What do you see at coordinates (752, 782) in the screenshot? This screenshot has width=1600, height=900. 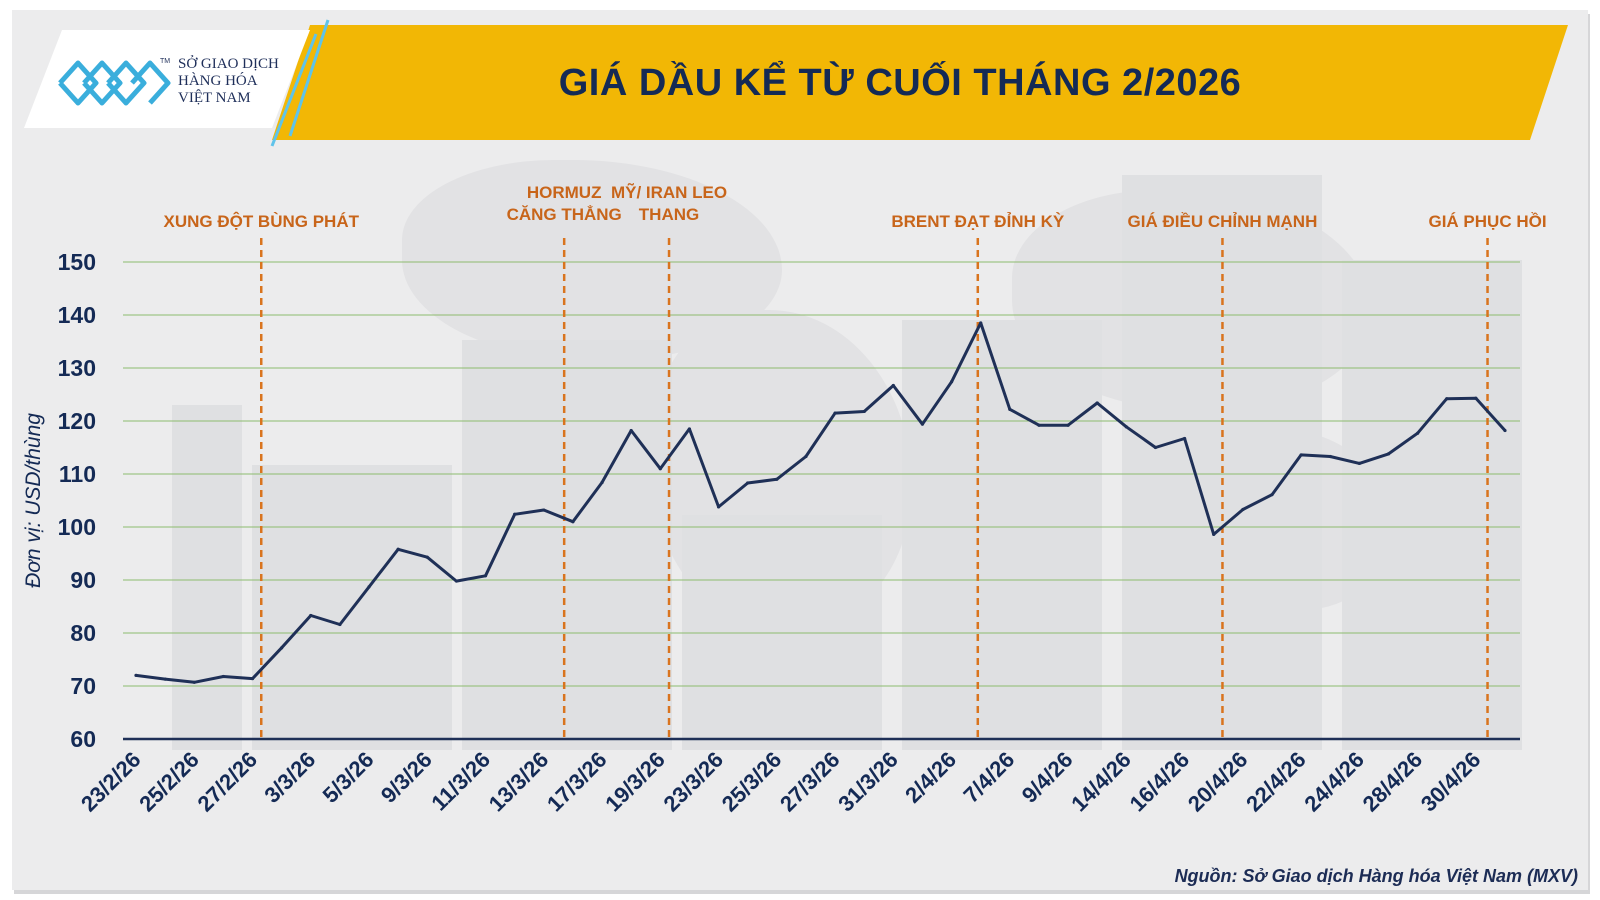 I see `x-tick-label: 25/3/26` at bounding box center [752, 782].